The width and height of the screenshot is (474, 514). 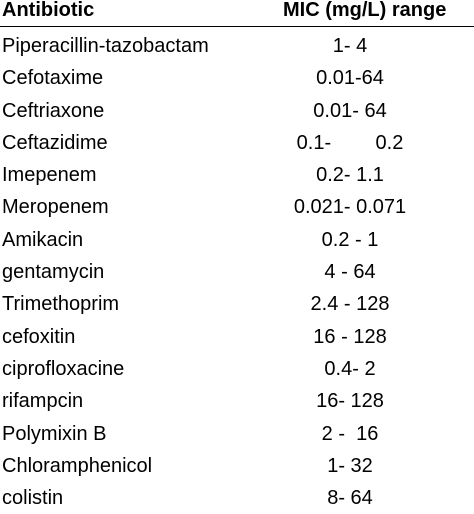 What do you see at coordinates (63, 368) in the screenshot?
I see `antibiotic-name: ciprofloxacine` at bounding box center [63, 368].